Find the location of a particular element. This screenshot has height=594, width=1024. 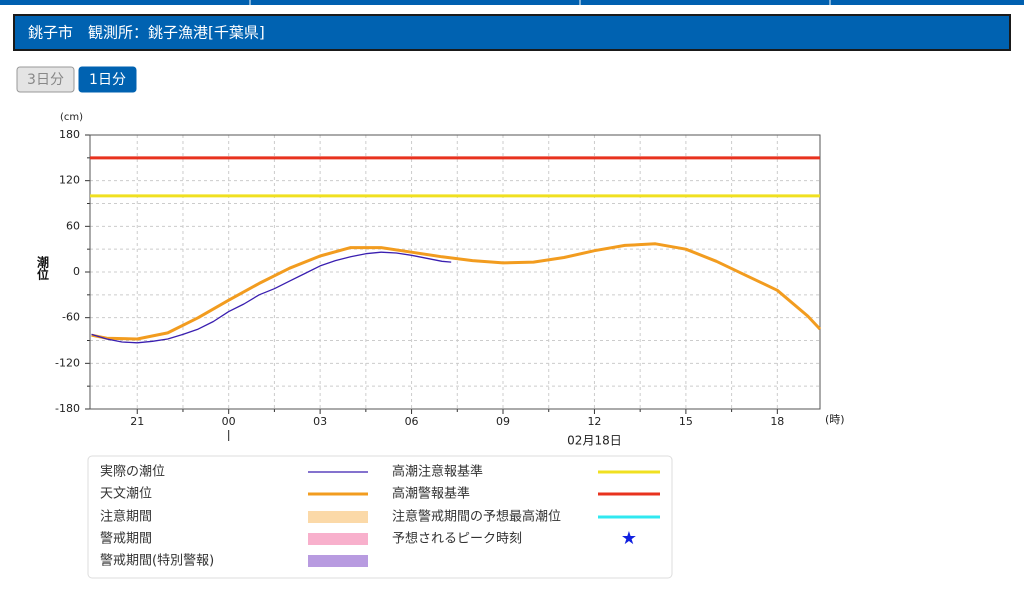

y-tick-label: 0 is located at coordinates (76, 271).